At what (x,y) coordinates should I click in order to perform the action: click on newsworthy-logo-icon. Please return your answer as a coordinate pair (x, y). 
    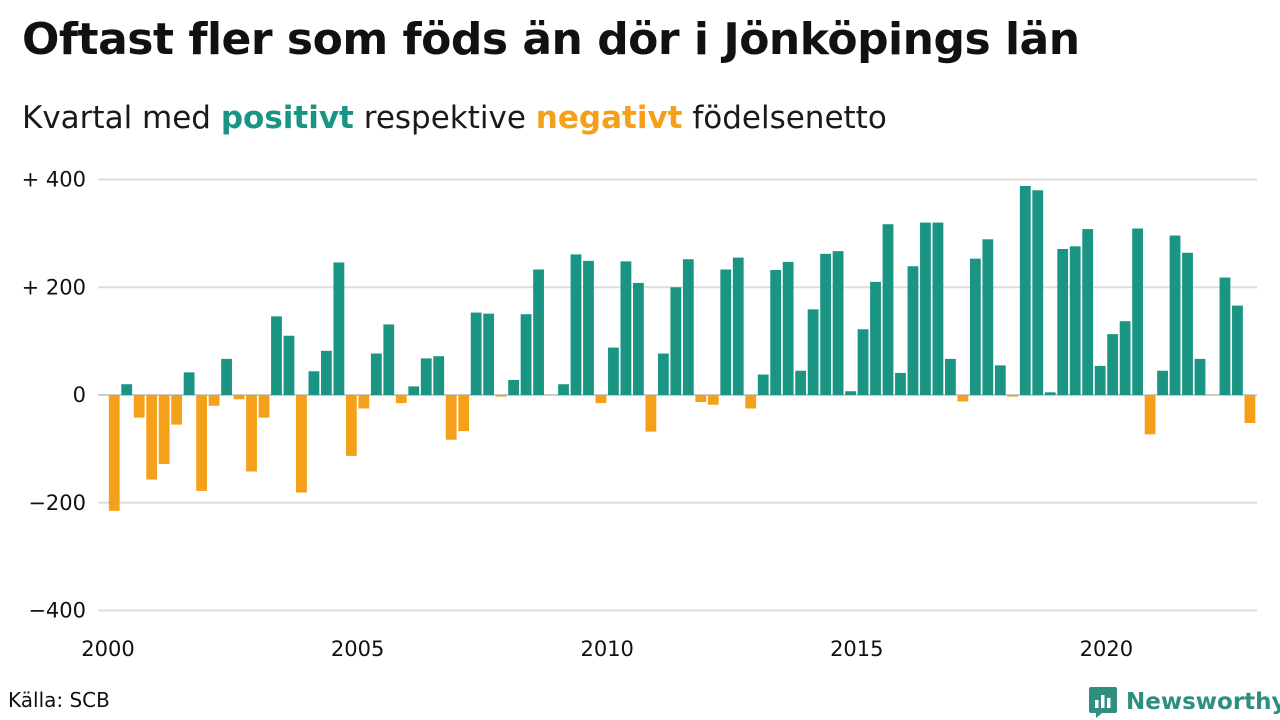
    Looking at the image, I should click on (1103, 702).